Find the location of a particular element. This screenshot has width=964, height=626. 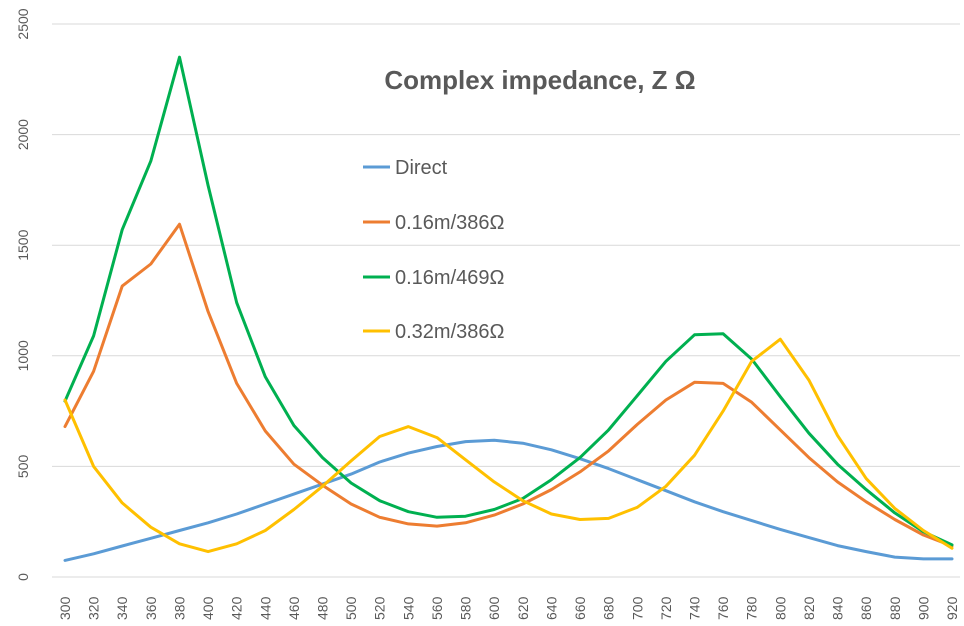

x-tick-label: 740 is located at coordinates (694, 608).